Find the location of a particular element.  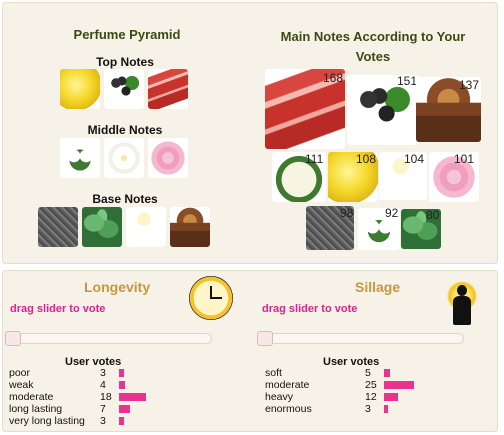

lemon-icon is located at coordinates (80, 89).